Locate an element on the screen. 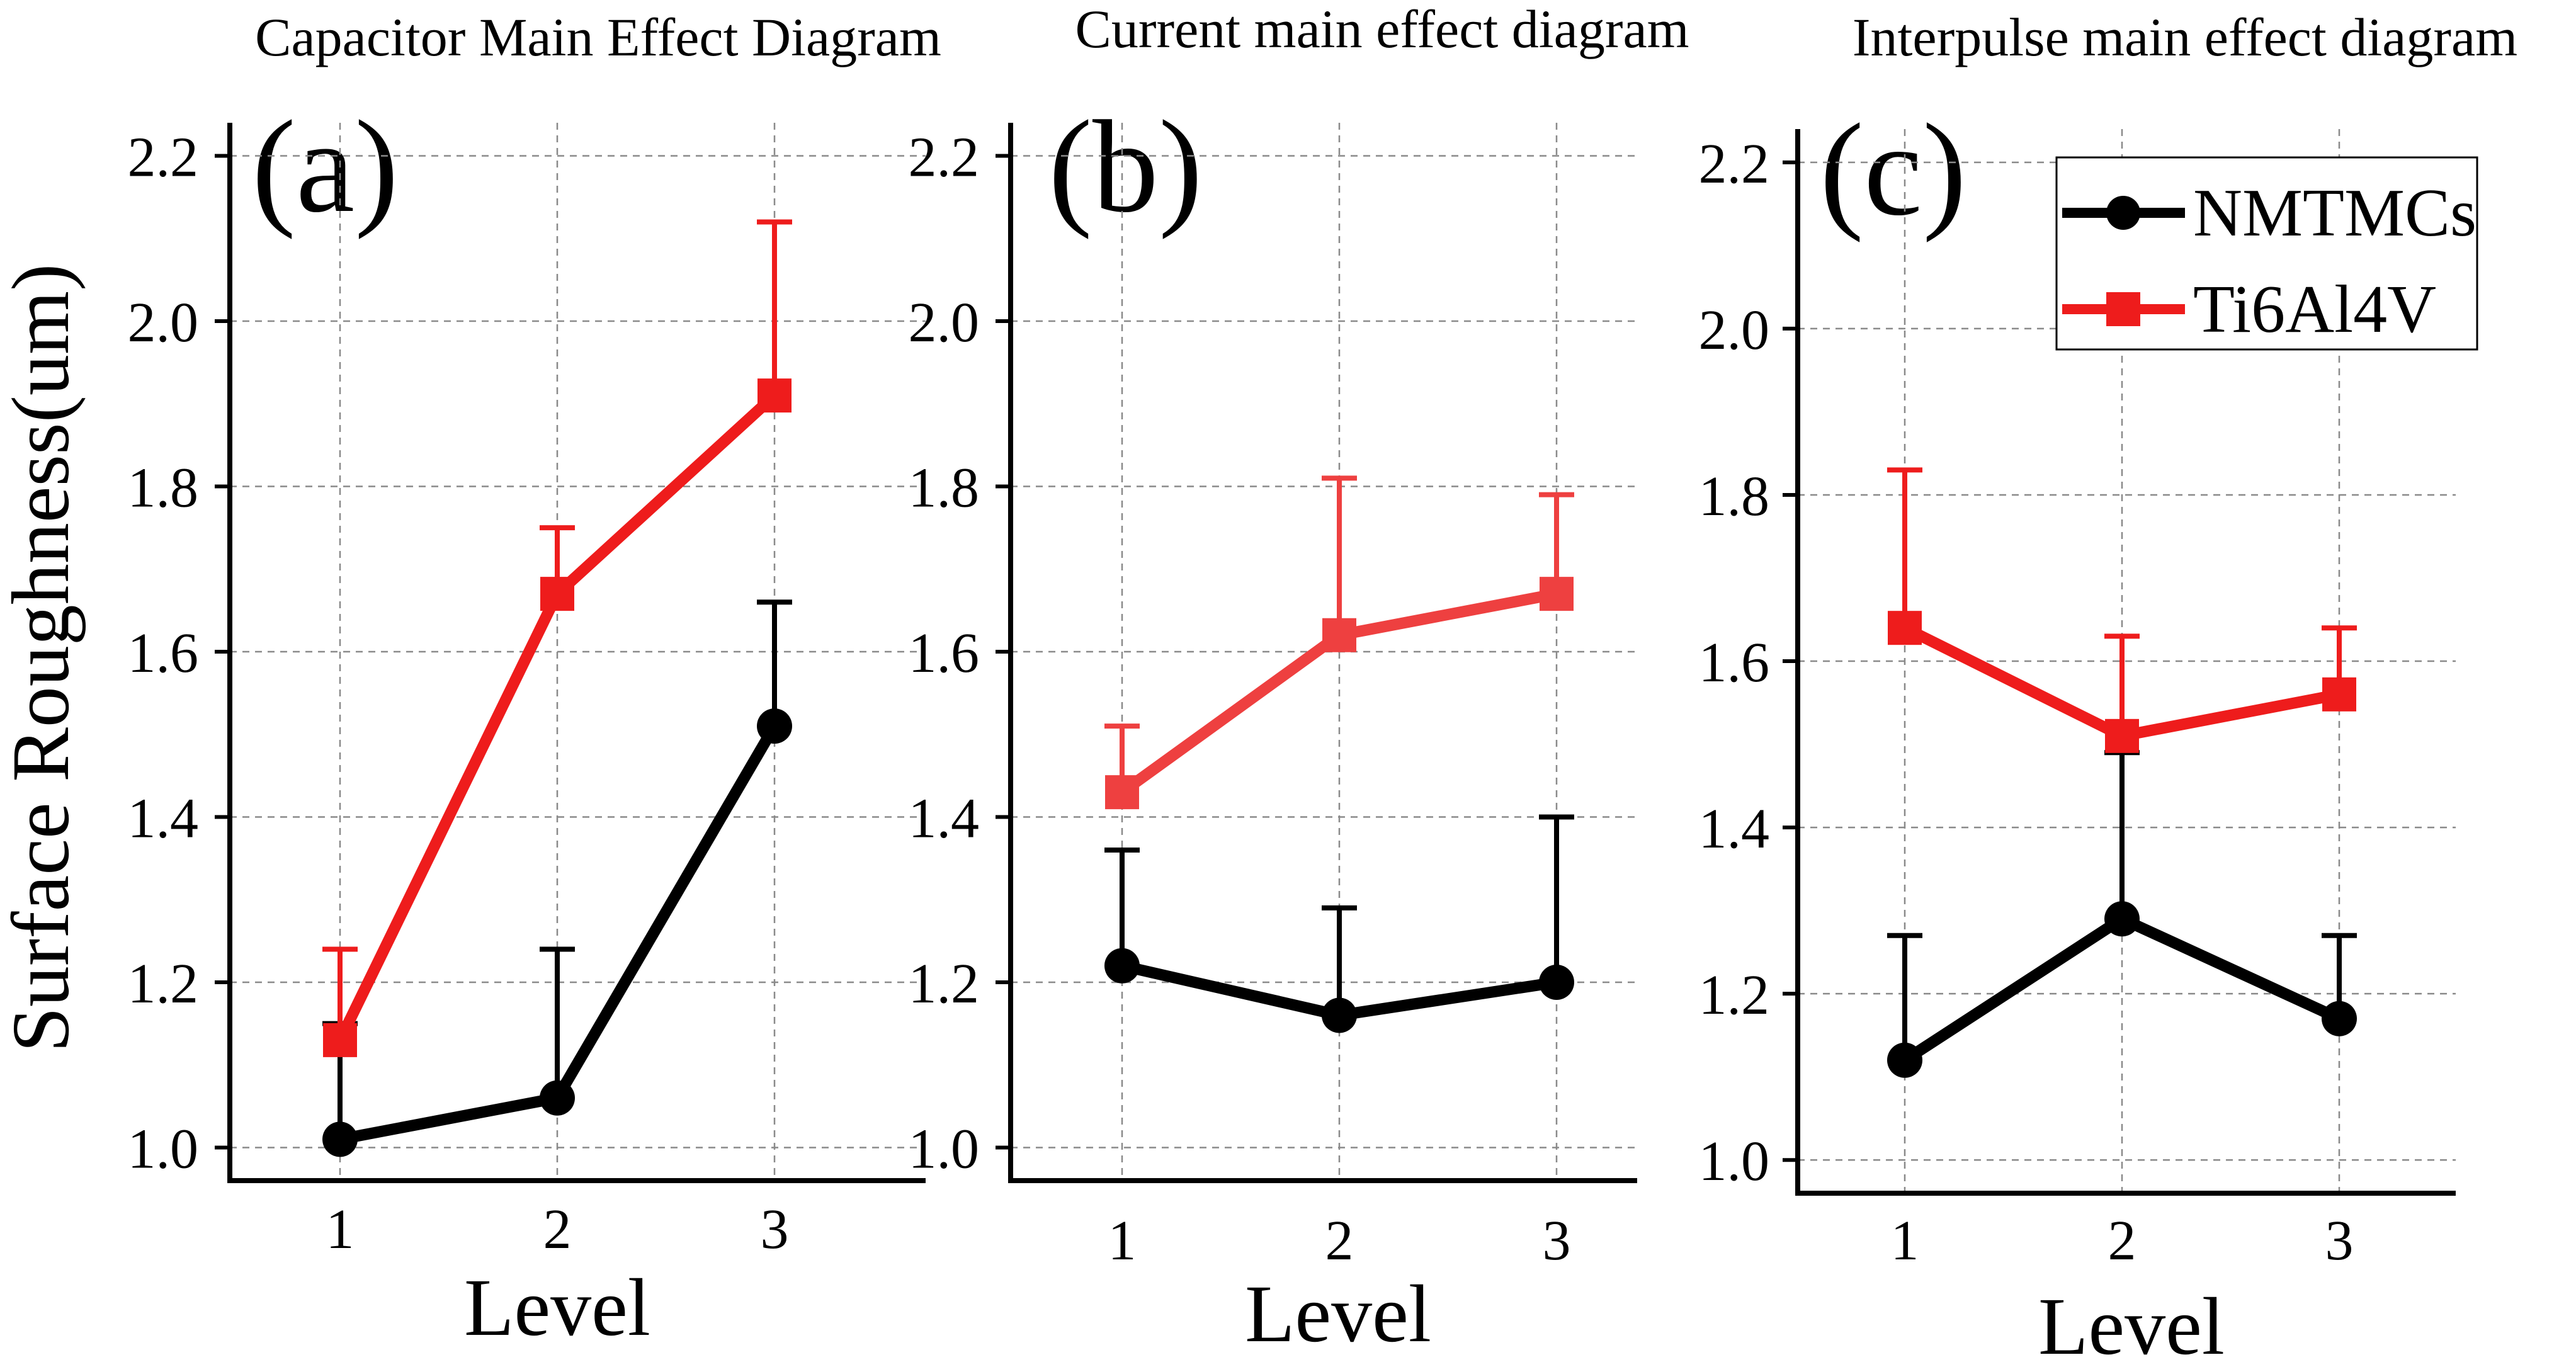 Image resolution: width=2576 pixels, height=1367 pixels. panel-3-label: (c) is located at coordinates (1893, 170).